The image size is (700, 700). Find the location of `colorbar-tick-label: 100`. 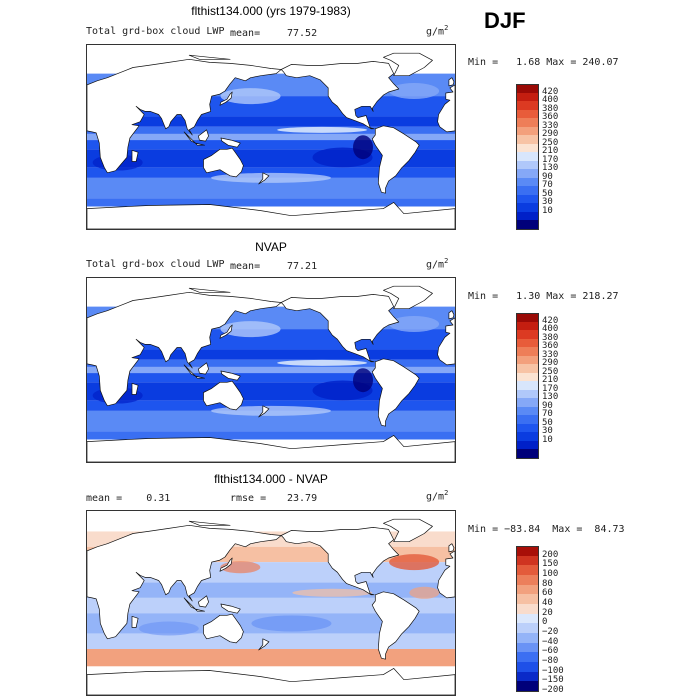

colorbar-tick-label: 100 is located at coordinates (550, 574).